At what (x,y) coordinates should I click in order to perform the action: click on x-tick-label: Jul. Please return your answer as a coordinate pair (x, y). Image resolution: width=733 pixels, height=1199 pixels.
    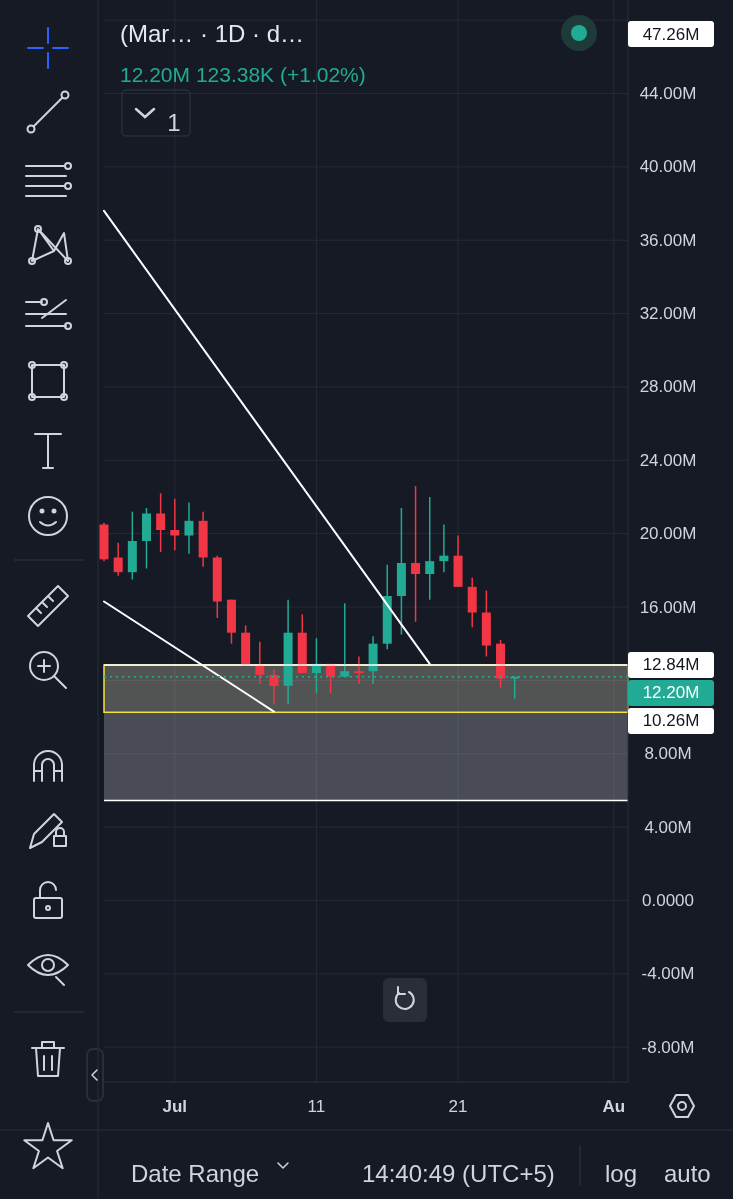
    Looking at the image, I should click on (175, 1106).